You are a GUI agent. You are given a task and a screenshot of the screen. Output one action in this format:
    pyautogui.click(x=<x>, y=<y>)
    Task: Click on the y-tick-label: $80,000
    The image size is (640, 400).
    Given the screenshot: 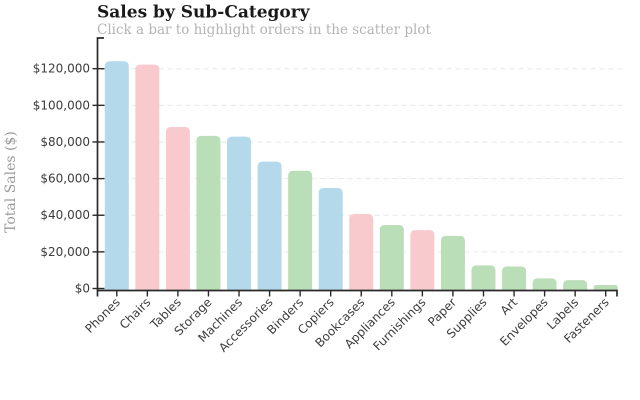 What is the action you would take?
    pyautogui.click(x=65, y=142)
    